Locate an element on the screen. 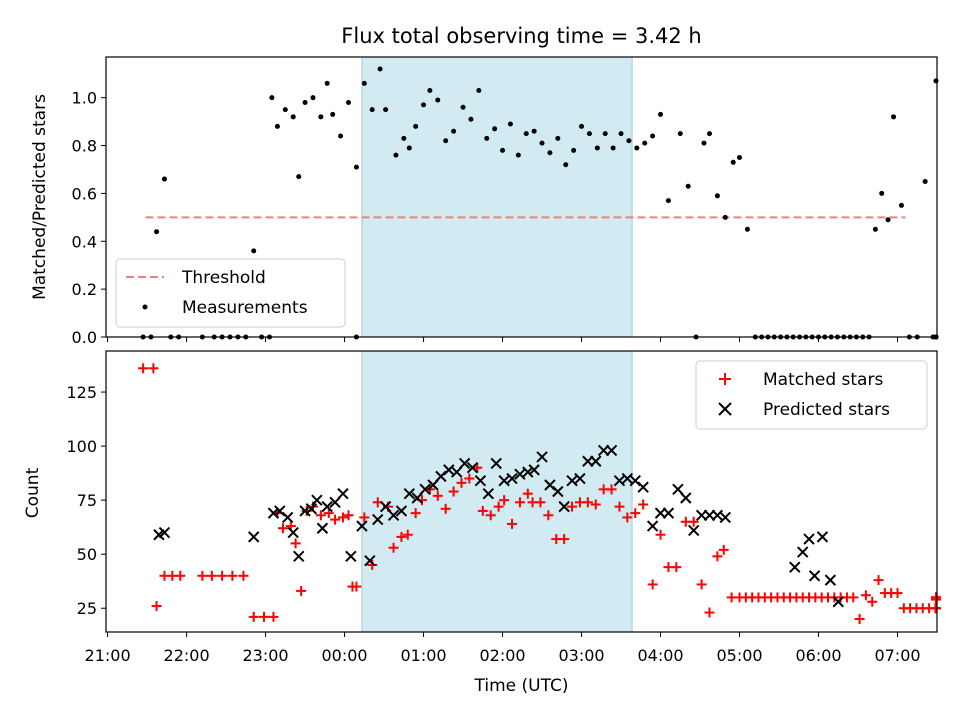 Image resolution: width=960 pixels, height=720 pixels. legend-predicted-label: Predicted stars is located at coordinates (826, 410).